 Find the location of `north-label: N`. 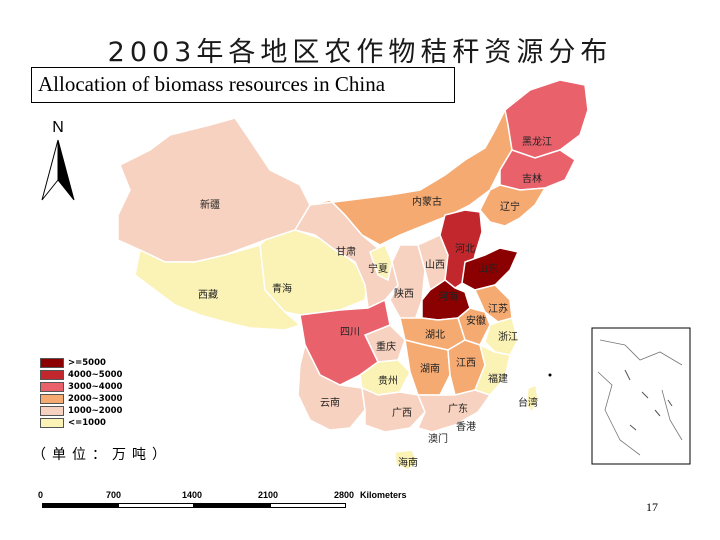

north-label: N is located at coordinates (58, 127).